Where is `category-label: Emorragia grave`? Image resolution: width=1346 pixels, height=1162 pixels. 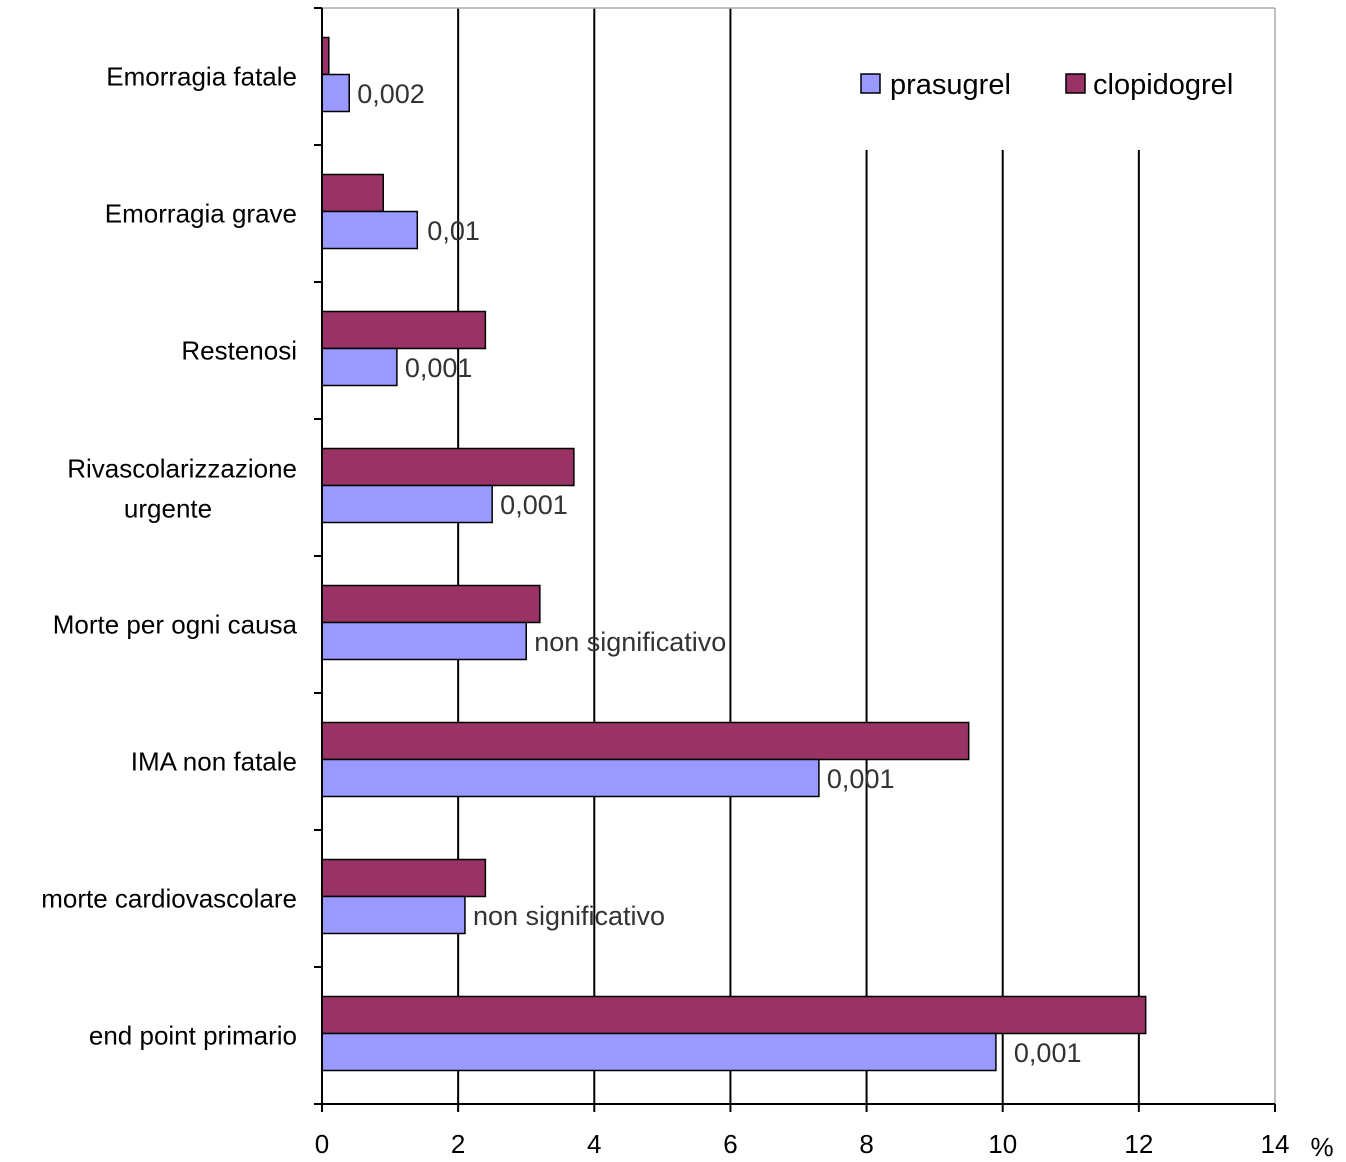
category-label: Emorragia grave is located at coordinates (201, 214).